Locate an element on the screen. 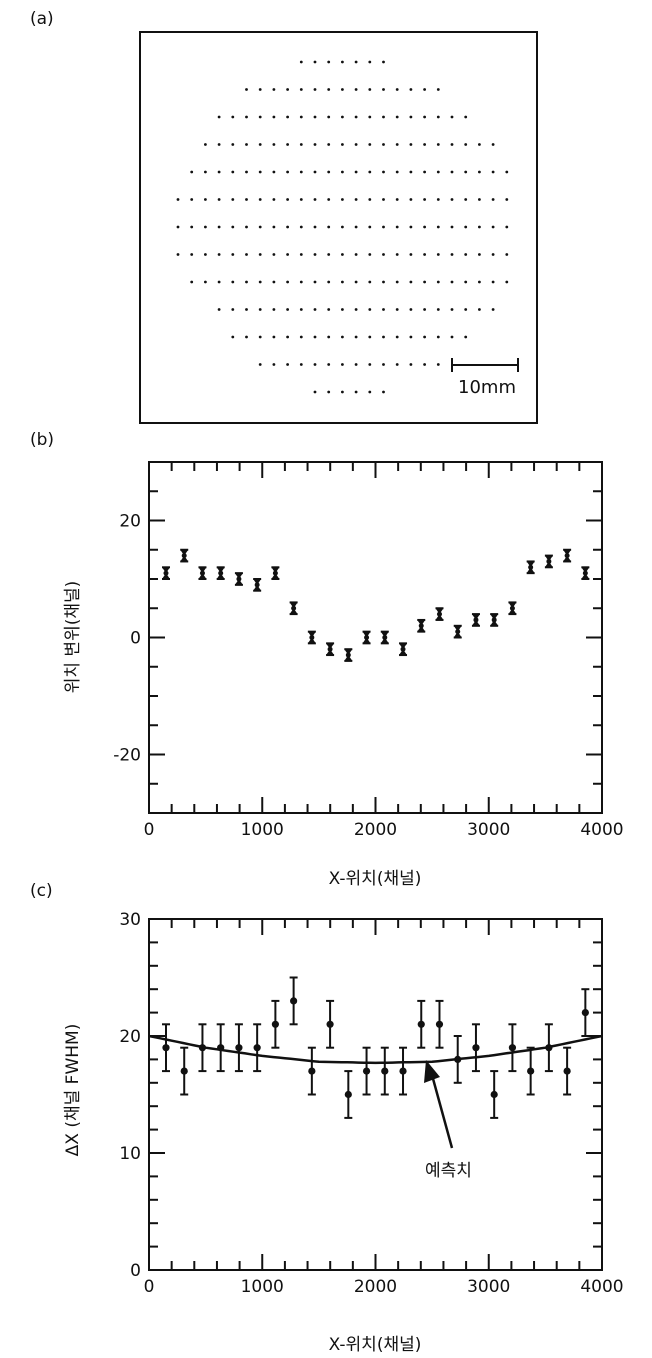  panel-c-label: (c) is located at coordinates (41, 891).